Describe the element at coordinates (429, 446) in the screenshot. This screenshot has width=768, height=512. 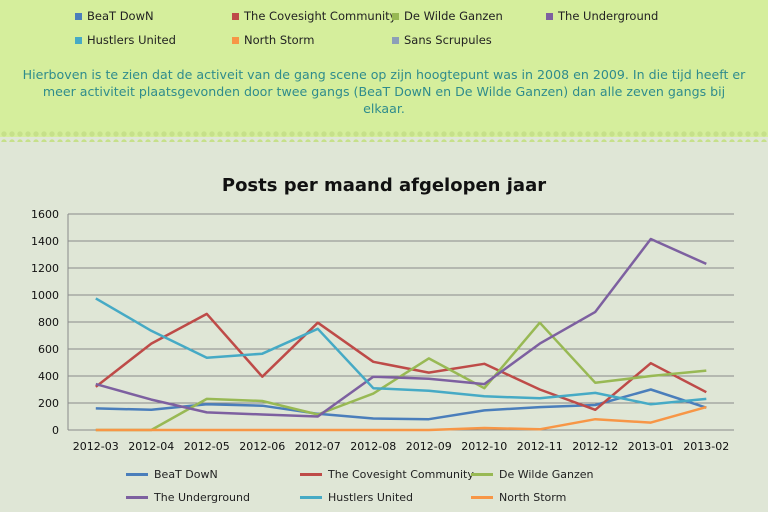
I see `x-tick-label: 2012-09` at that location.